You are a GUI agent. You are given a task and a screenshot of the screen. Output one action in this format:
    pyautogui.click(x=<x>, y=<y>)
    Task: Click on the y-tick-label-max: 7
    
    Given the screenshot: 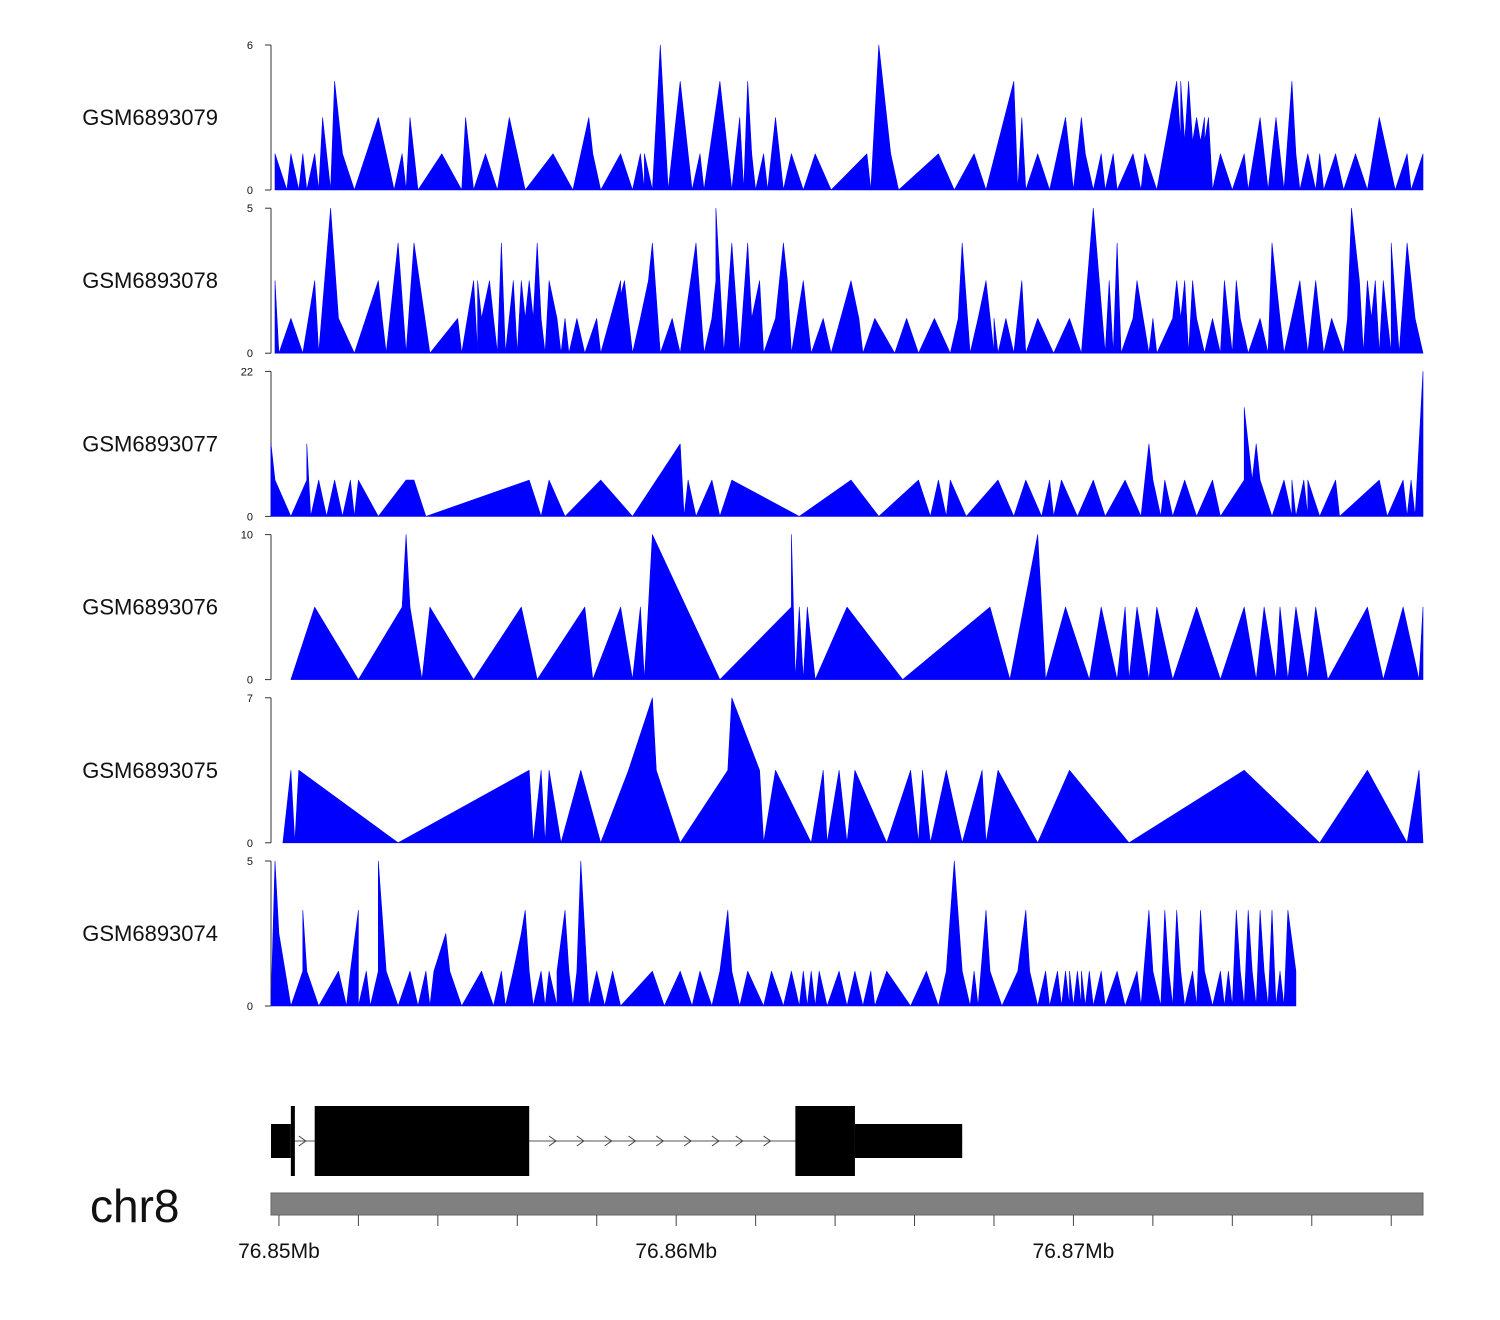 What is the action you would take?
    pyautogui.click(x=250, y=699)
    